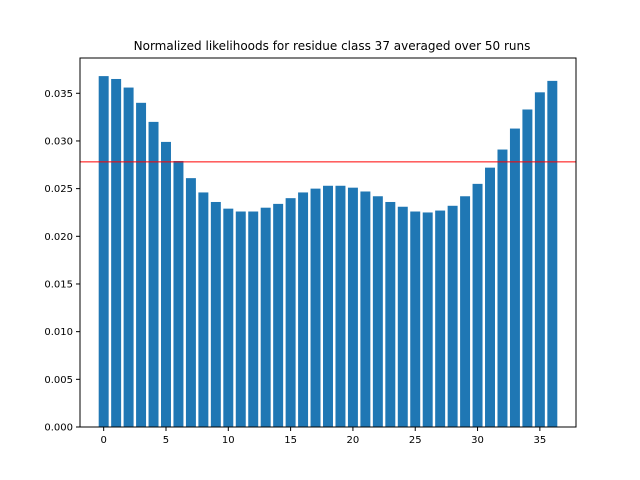 This screenshot has width=640, height=480. What do you see at coordinates (166, 440) in the screenshot?
I see `x-tick-label-5: 5` at bounding box center [166, 440].